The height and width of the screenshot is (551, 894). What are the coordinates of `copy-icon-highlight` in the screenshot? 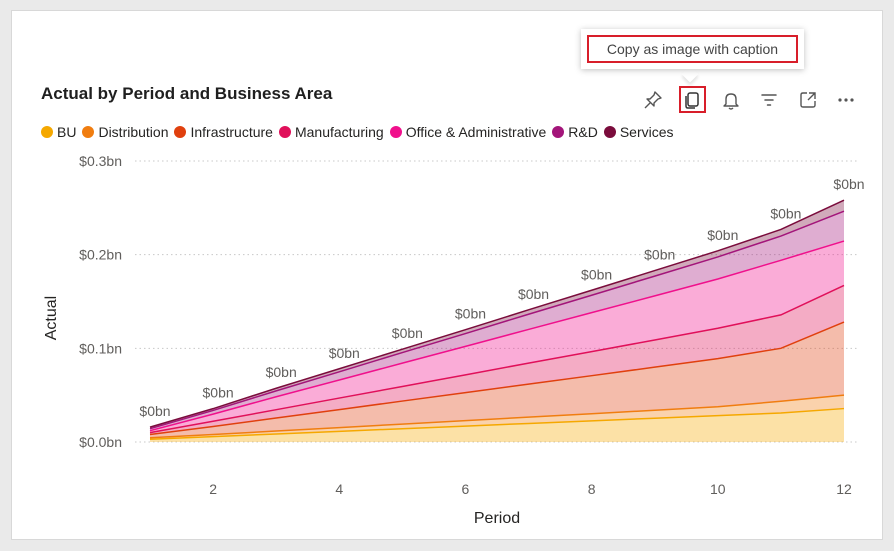 It's located at (692, 99).